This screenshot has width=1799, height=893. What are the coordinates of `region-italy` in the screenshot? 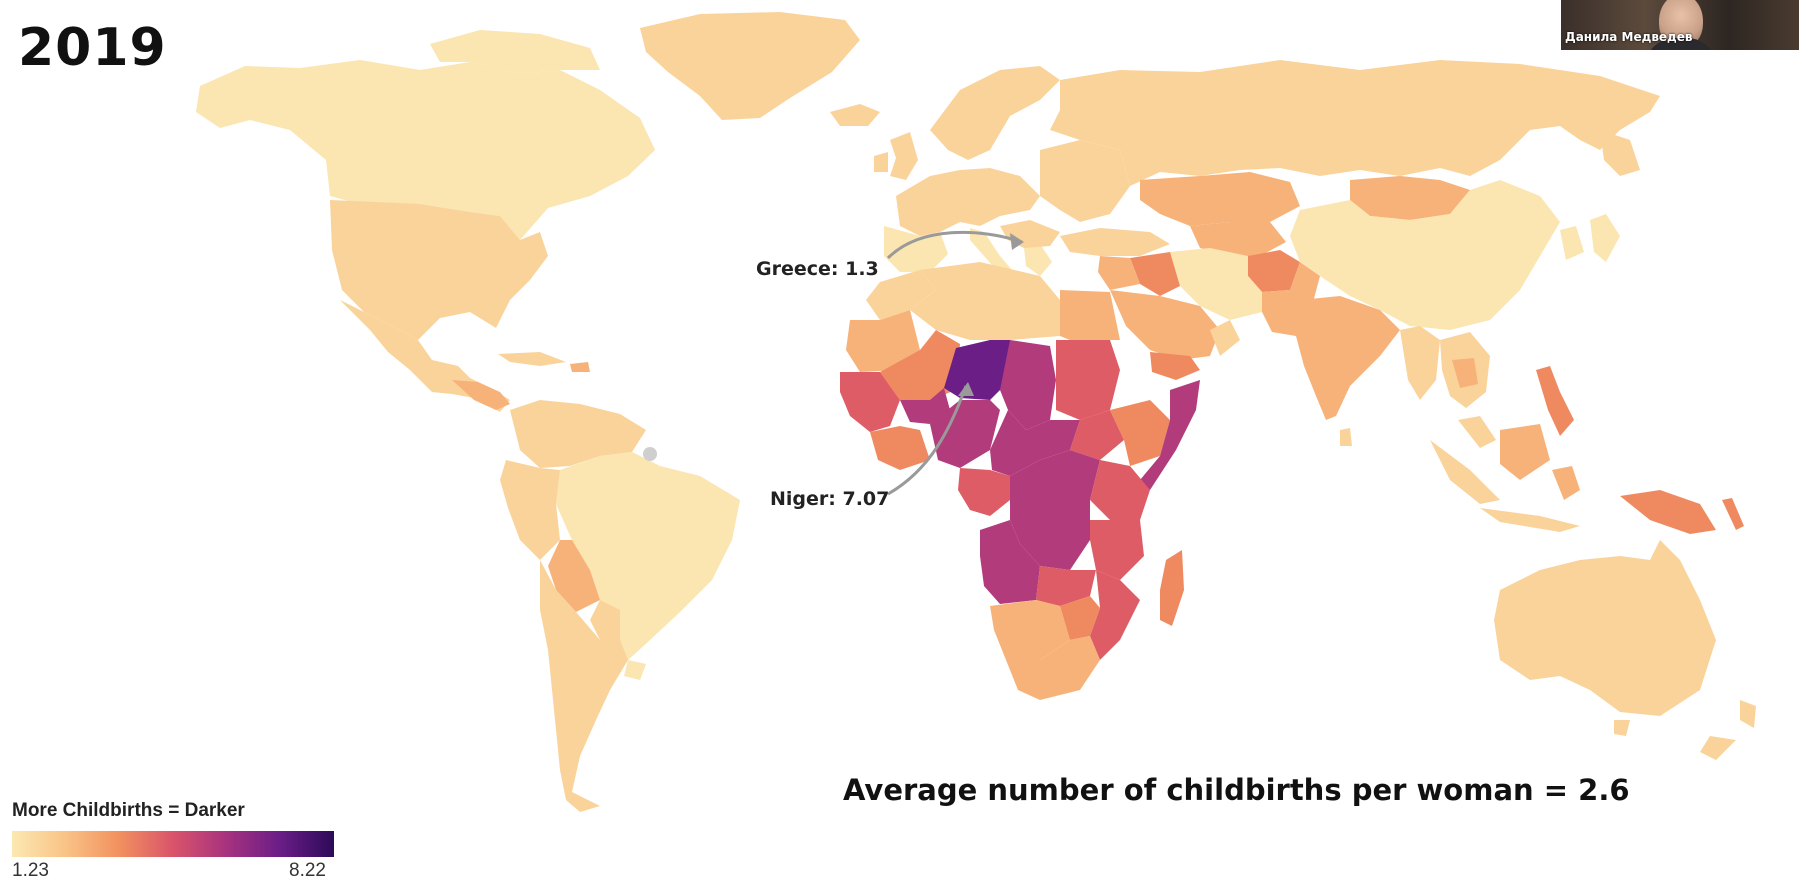 It's located at (991, 251).